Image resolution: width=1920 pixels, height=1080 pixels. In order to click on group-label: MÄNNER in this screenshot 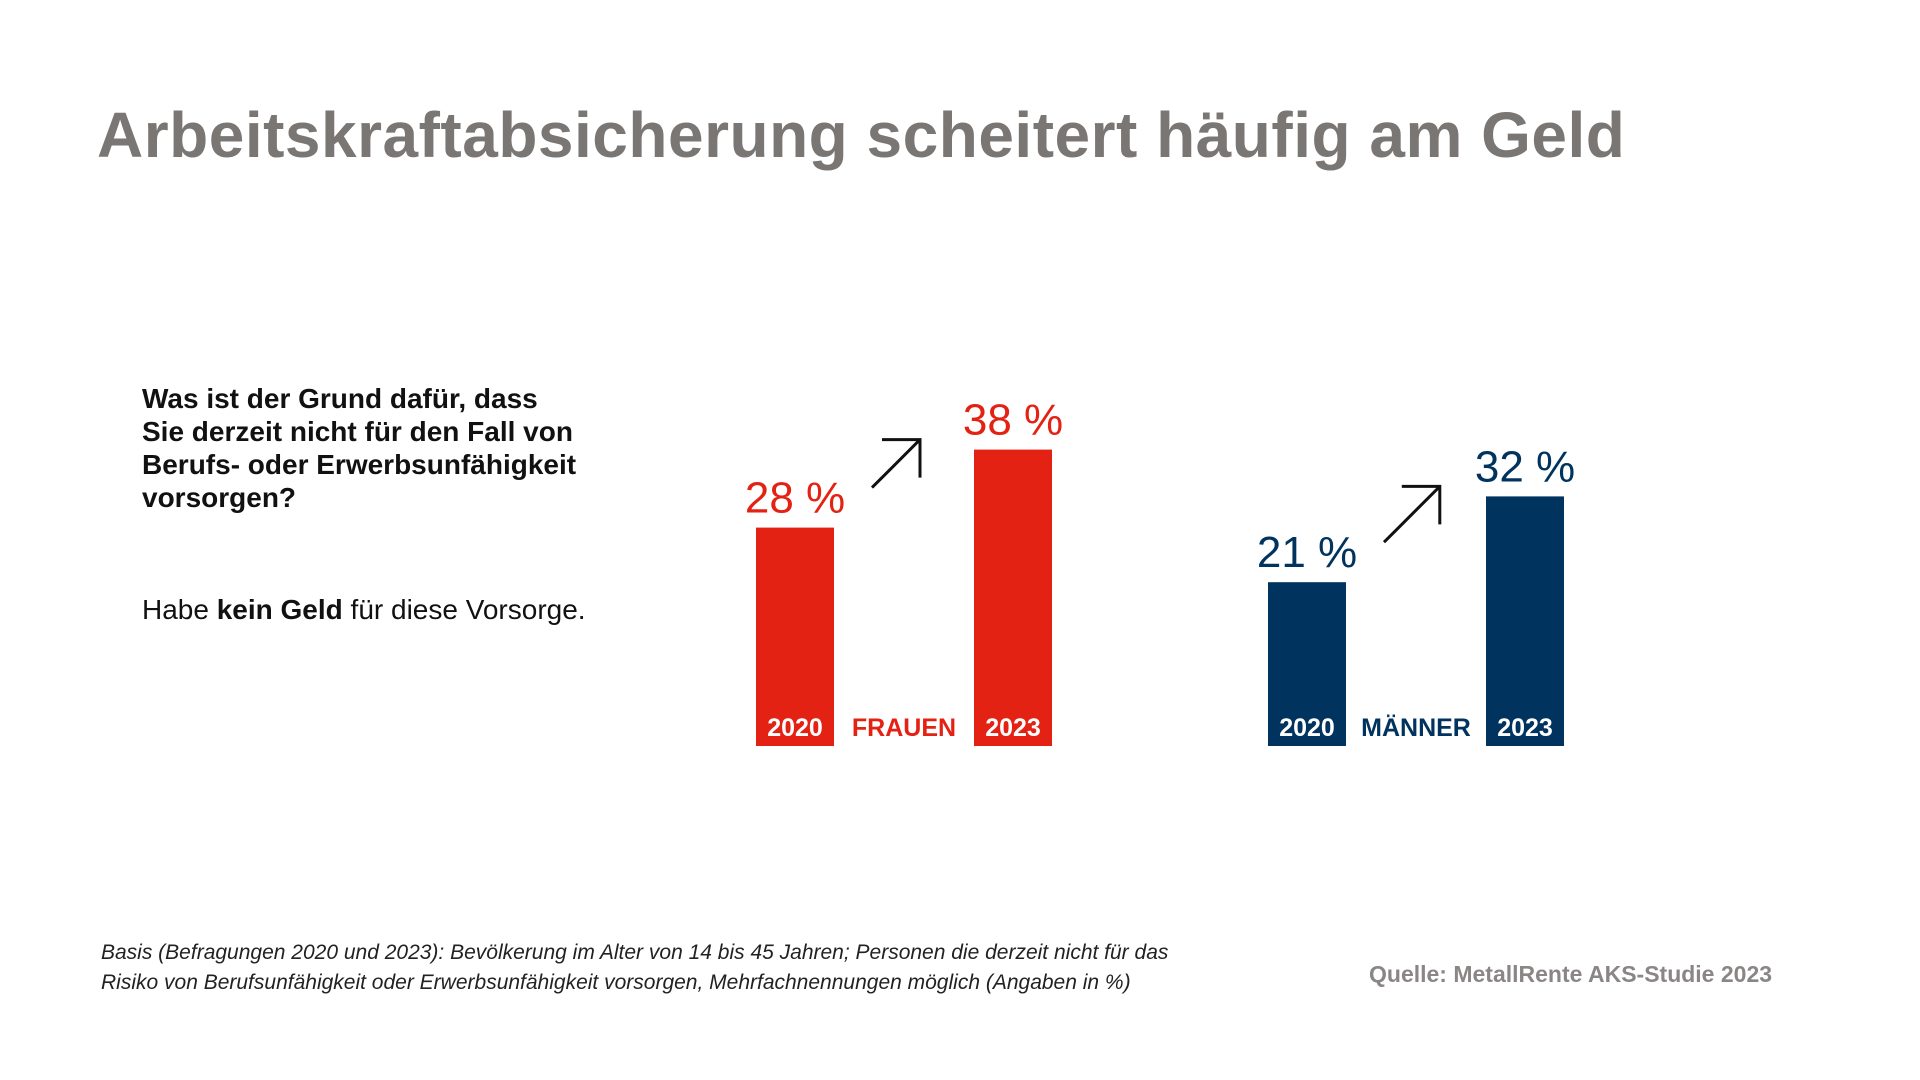, I will do `click(1416, 728)`.